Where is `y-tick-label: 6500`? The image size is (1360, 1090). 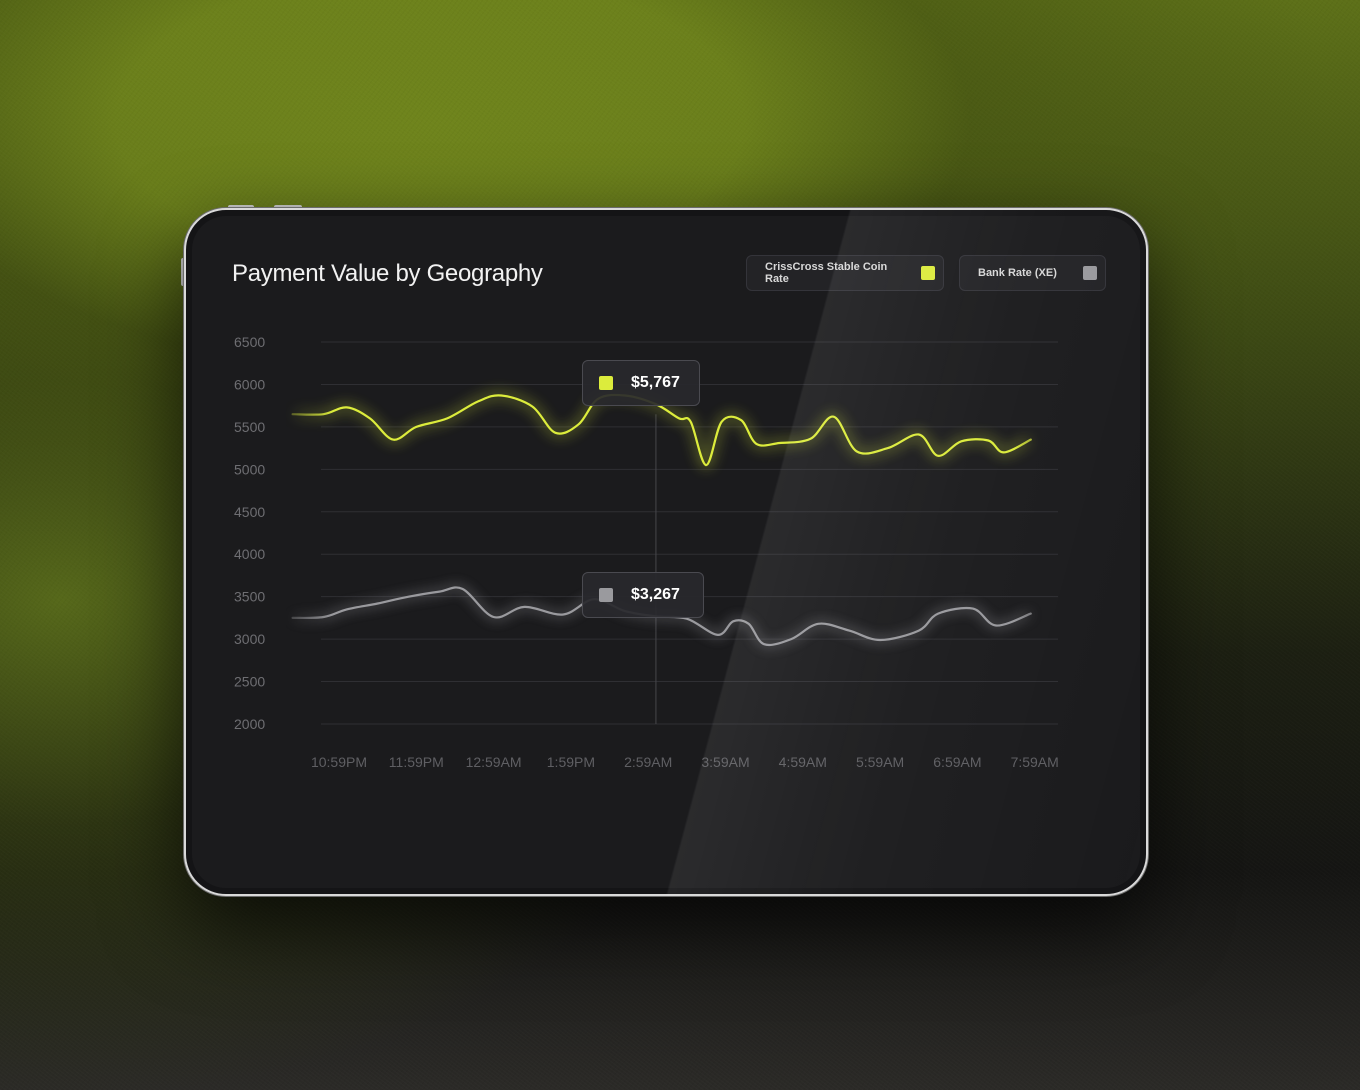 y-tick-label: 6500 is located at coordinates (249, 342).